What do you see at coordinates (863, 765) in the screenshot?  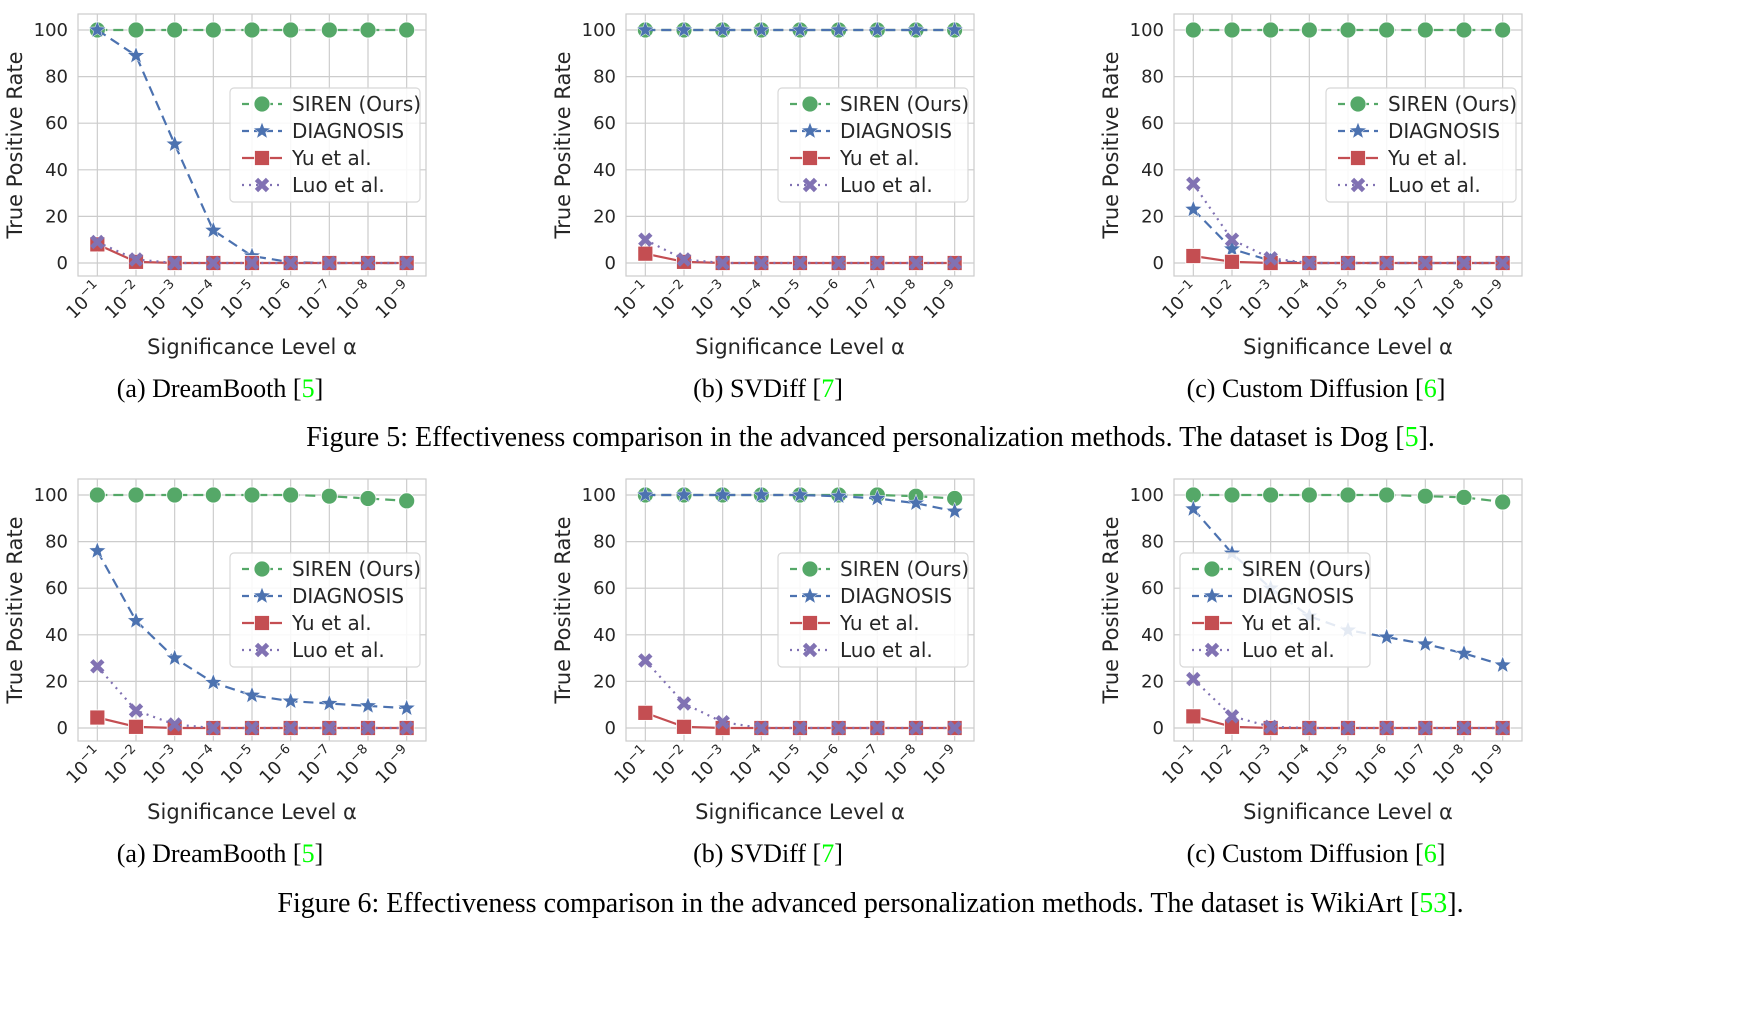 I see `x-tick-text: 10−7` at bounding box center [863, 765].